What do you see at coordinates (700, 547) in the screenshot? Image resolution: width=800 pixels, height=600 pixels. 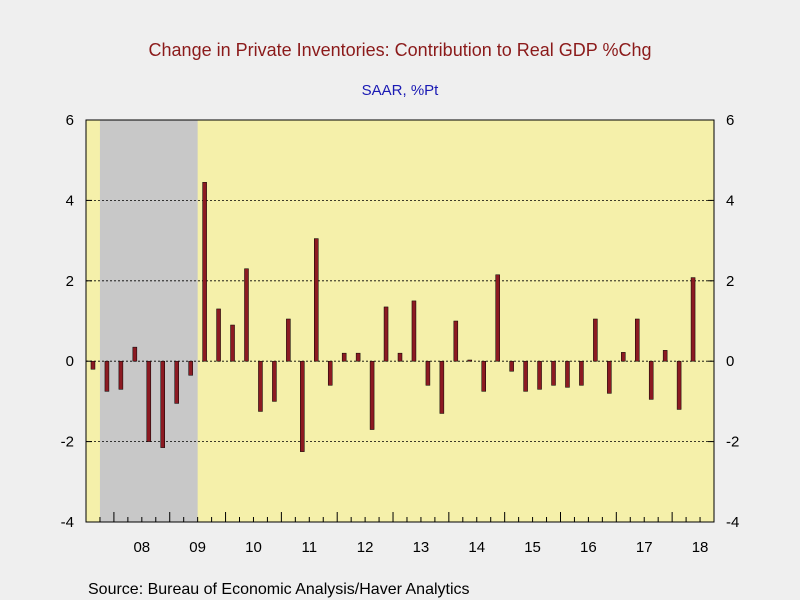 I see `x-tick-label: 18` at bounding box center [700, 547].